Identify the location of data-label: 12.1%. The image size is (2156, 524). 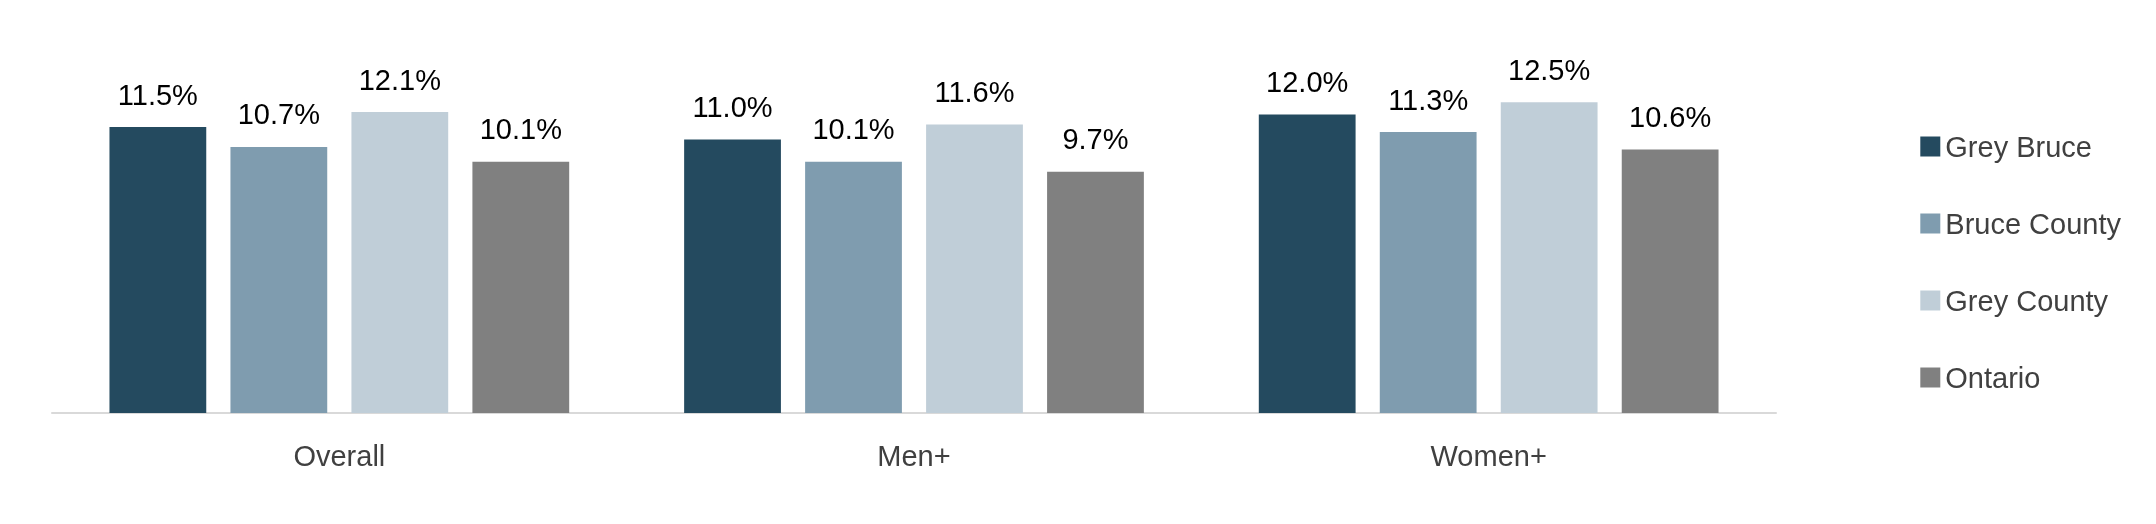
(399, 79).